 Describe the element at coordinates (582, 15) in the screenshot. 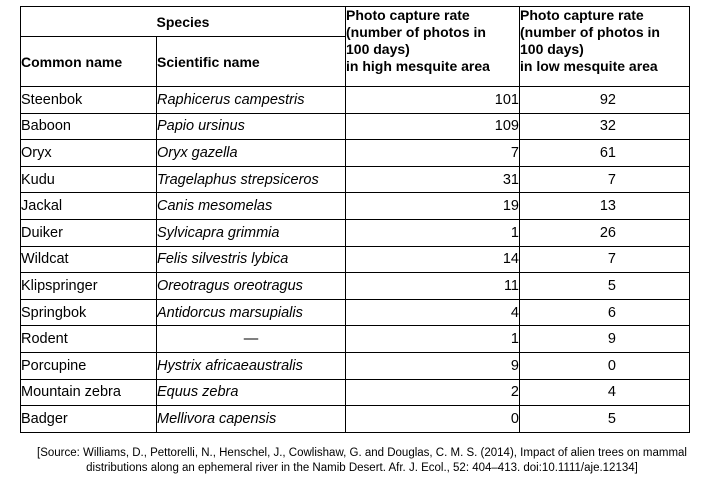

I see `low-rate-line-1: Photo capture rate` at that location.